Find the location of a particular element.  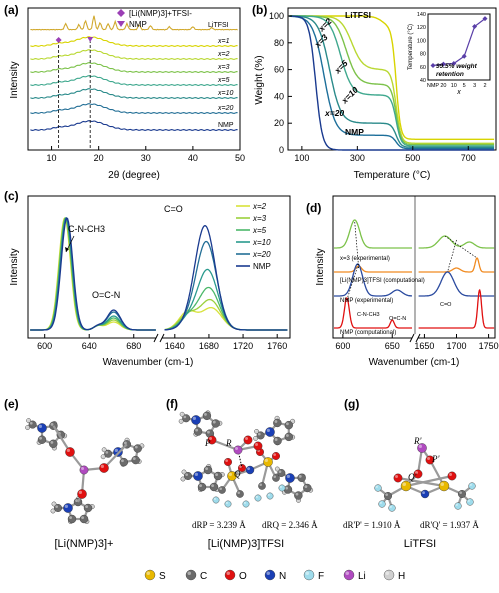

d-label-2: [Li(NMP)3]TFSI (computational) is located at coordinates (382, 281).